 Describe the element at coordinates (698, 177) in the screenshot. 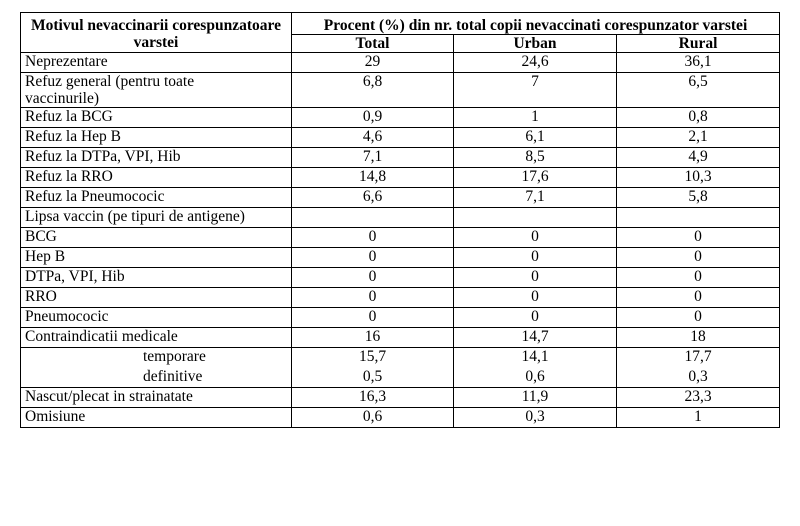

I see `cell-rural: 10,3` at that location.